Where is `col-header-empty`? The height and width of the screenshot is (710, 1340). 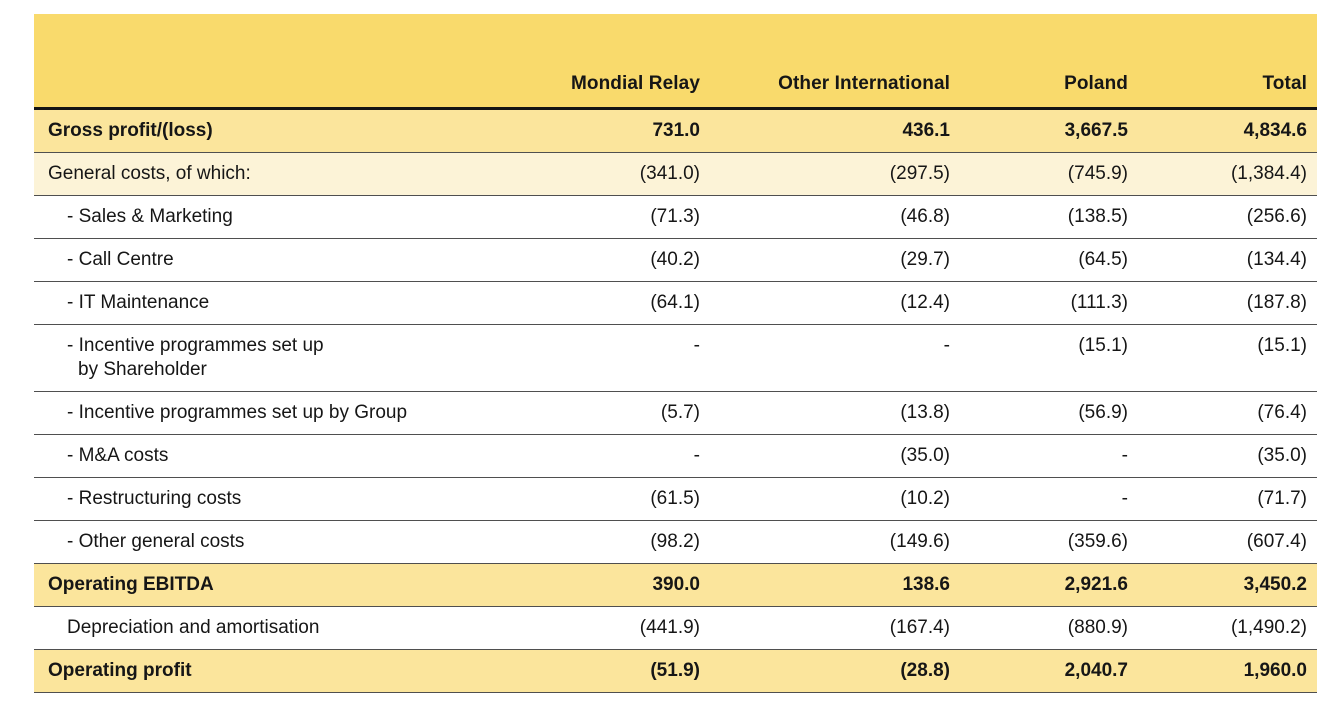
col-header-empty is located at coordinates (272, 62).